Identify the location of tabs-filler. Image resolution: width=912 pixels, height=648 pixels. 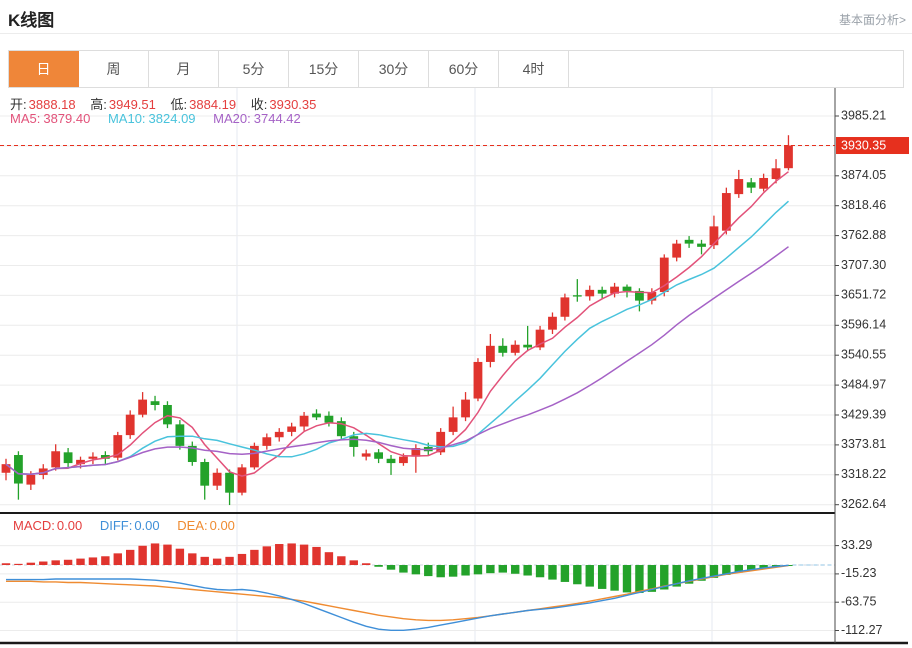
(736, 69).